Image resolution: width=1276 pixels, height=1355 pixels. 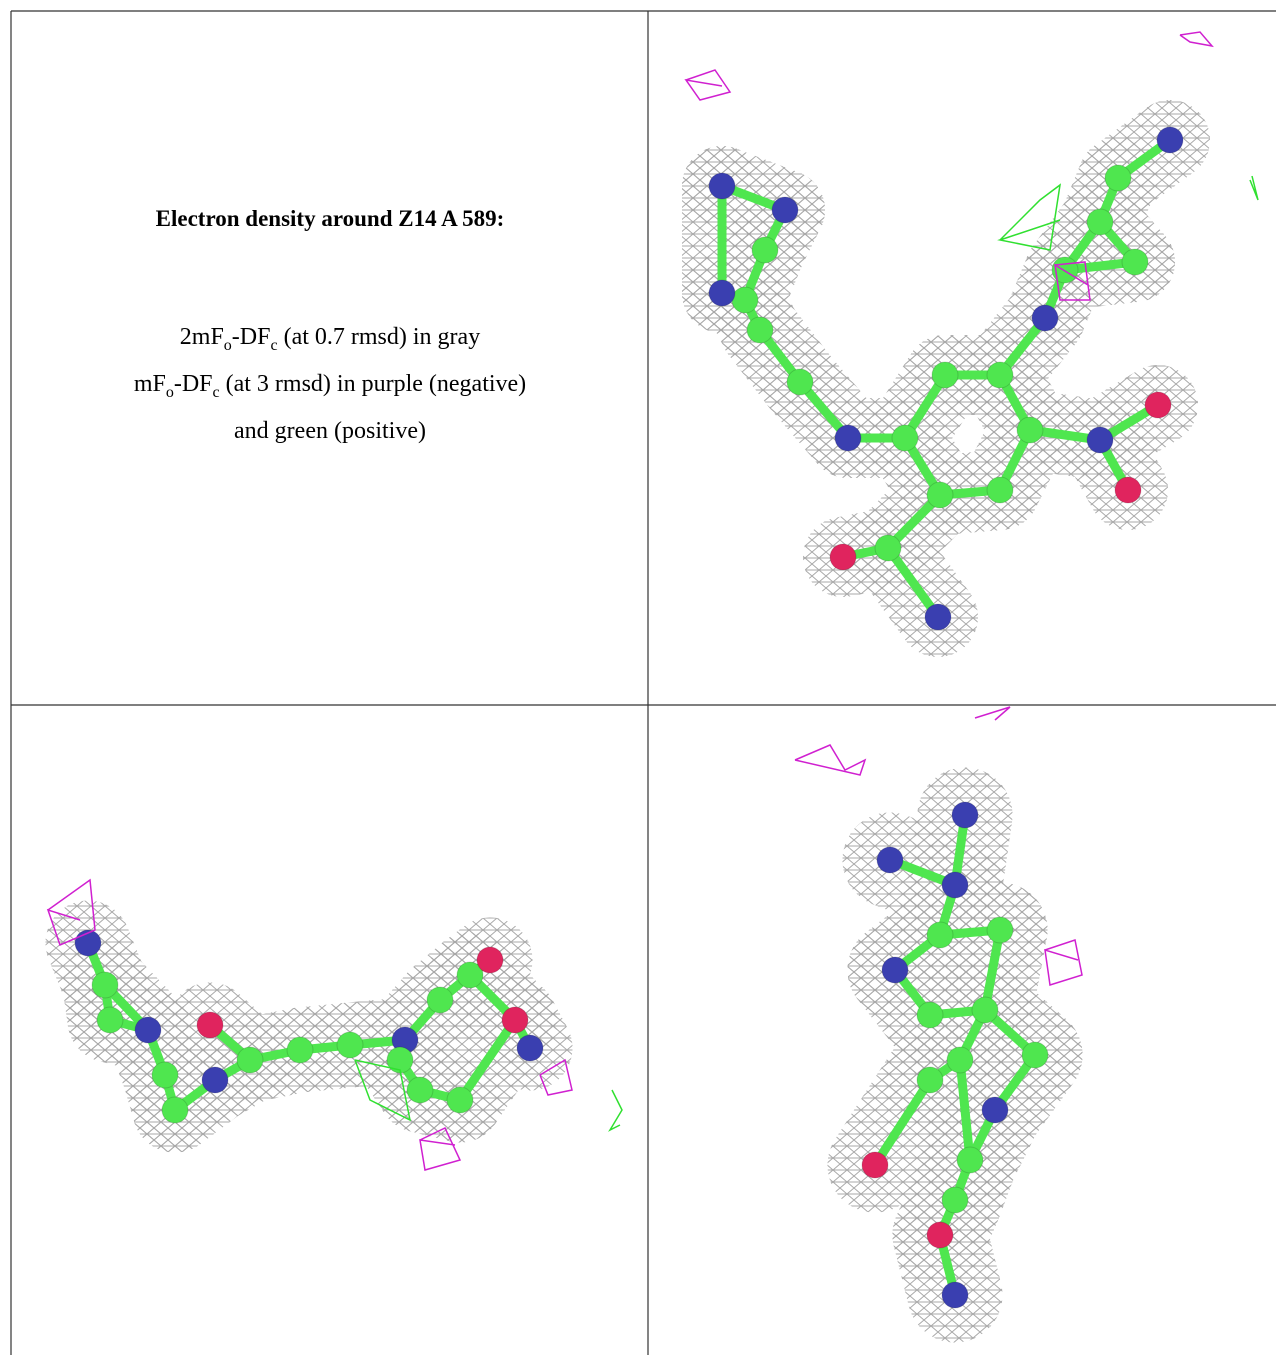 I want to click on text-segment: and green (positive), so click(x=330, y=430).